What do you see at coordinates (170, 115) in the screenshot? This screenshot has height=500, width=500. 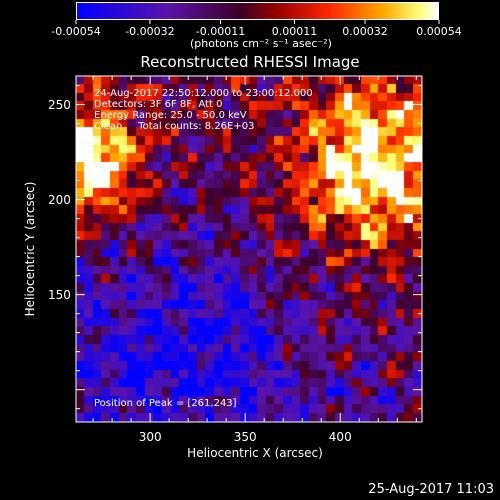 I see `info-energy-range: Energy Range: 25.0 - 50.0 keV` at bounding box center [170, 115].